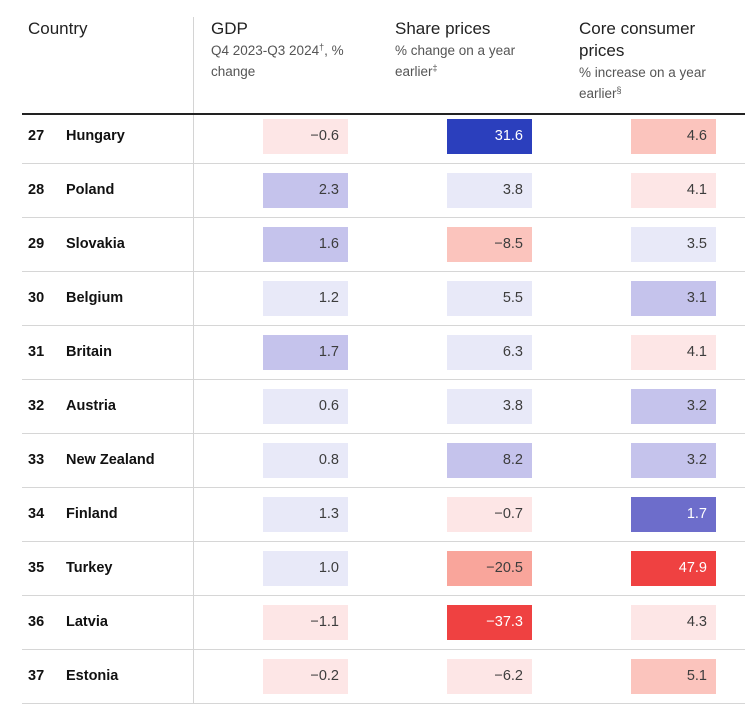  I want to click on row-rank: 33, so click(36, 460).